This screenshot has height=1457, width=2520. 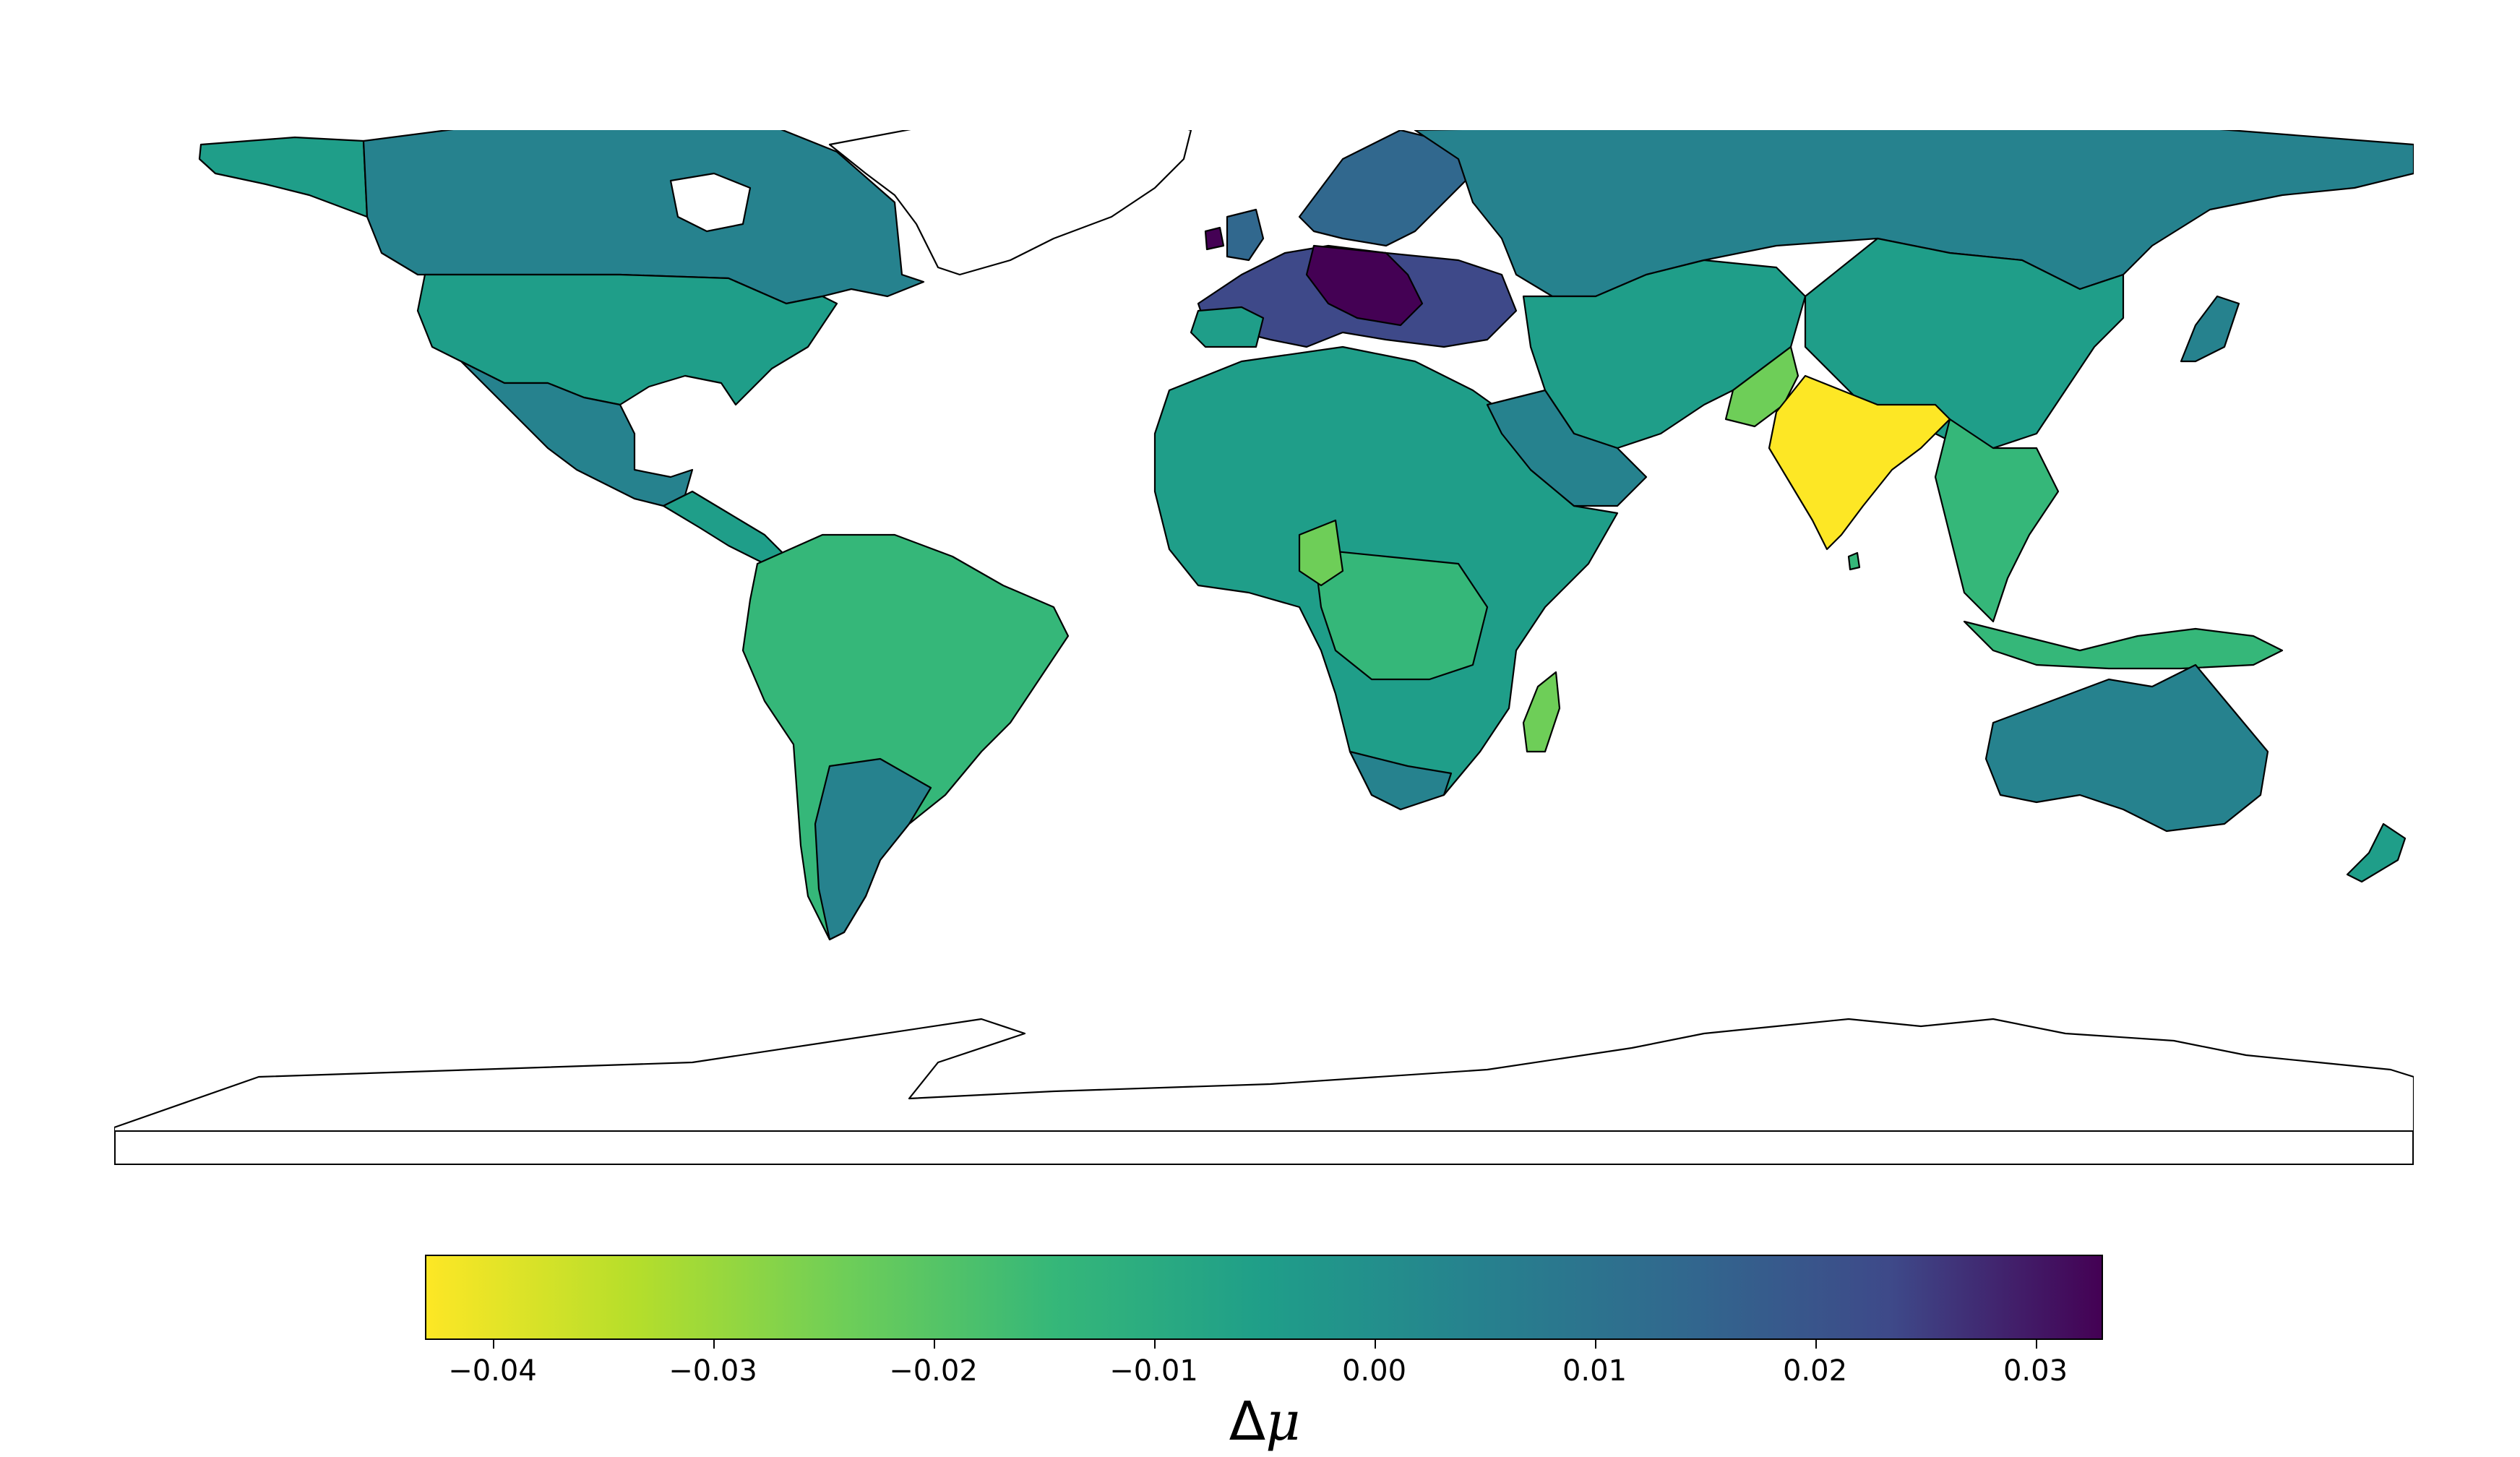 I want to click on australia, so click(x=2126, y=748).